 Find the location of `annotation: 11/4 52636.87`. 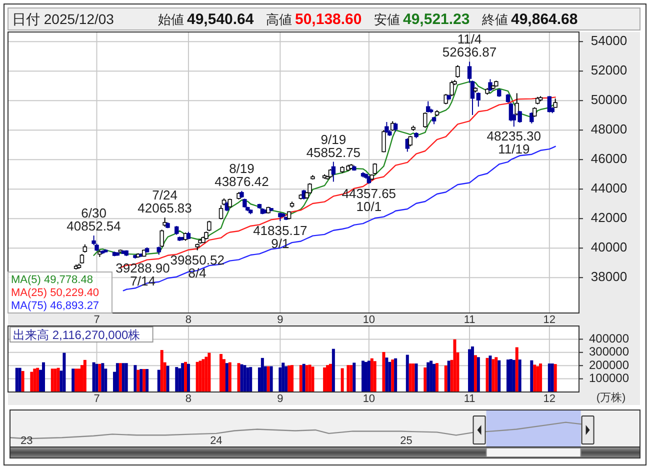

annotation: 11/4 52636.87 is located at coordinates (469, 46).